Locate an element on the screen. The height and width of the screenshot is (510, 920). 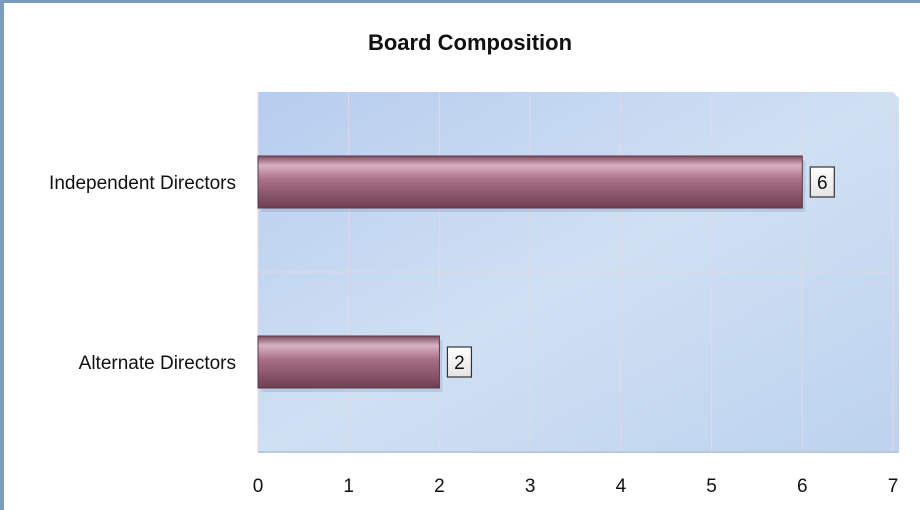
x-tick-label: 7 is located at coordinates (893, 486).